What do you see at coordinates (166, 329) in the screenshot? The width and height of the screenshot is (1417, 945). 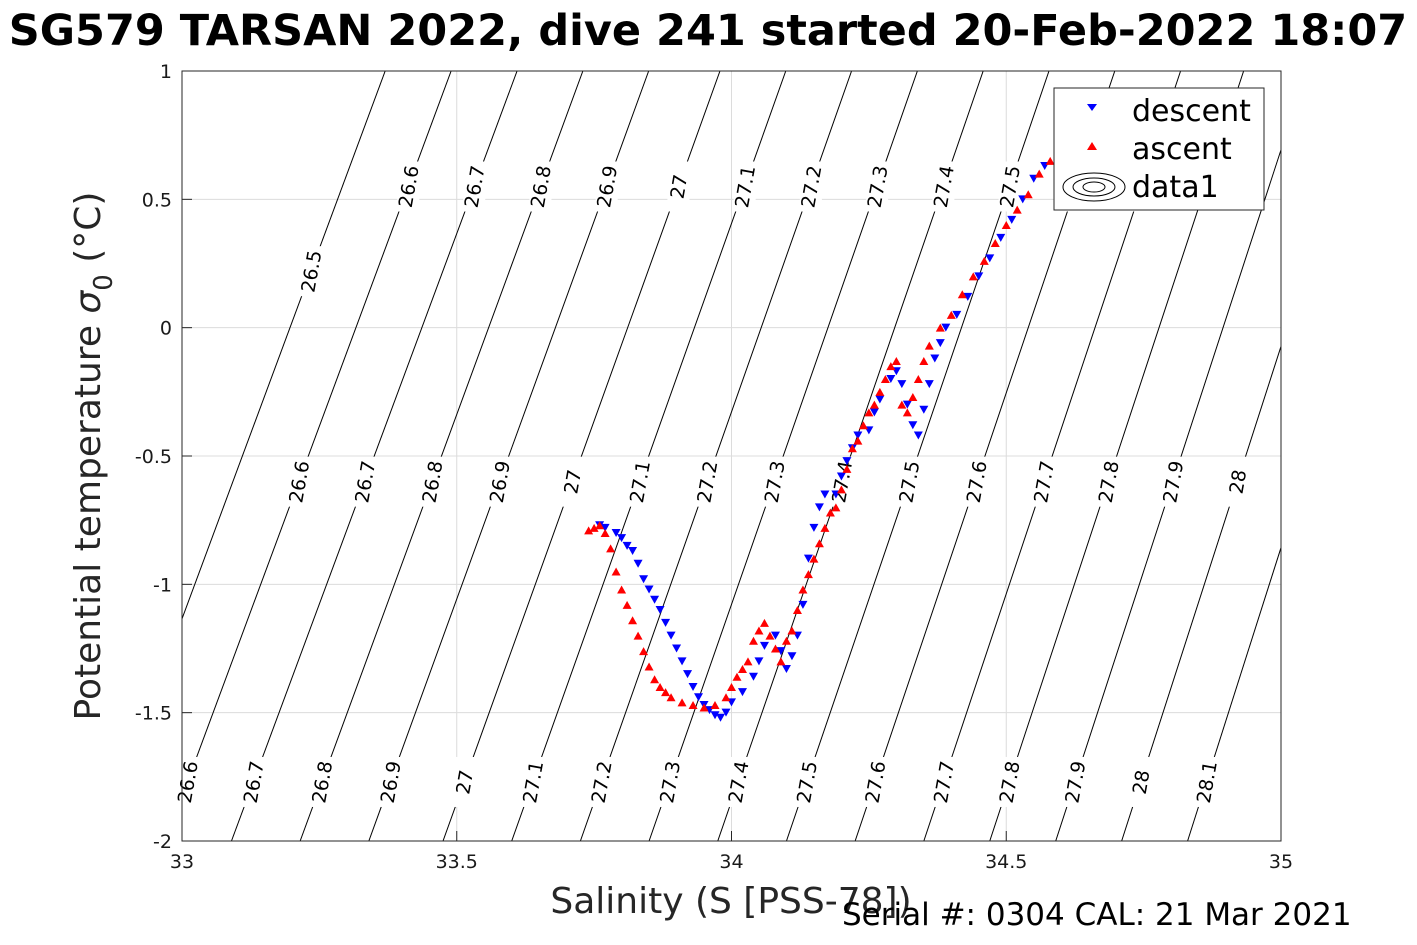 I see `y-tick-label: 0` at bounding box center [166, 329].